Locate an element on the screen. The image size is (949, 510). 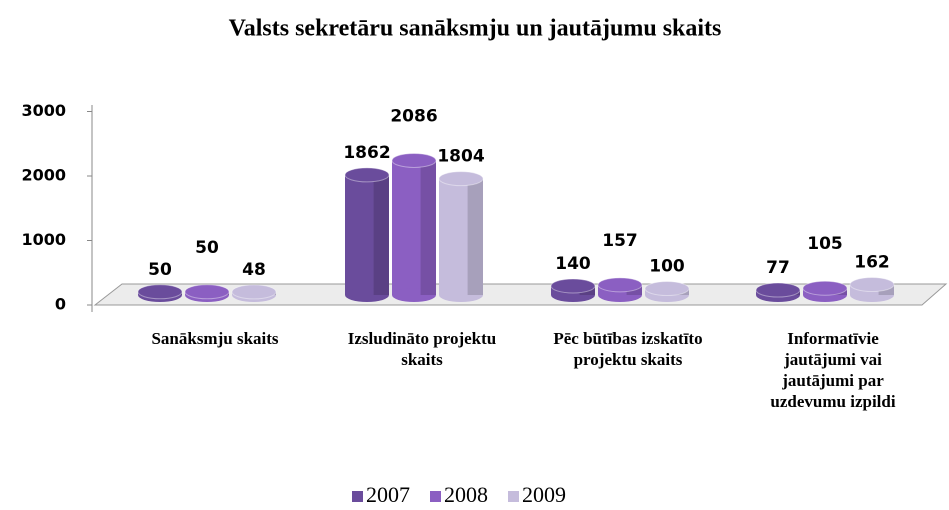
value-label: 1804 is located at coordinates (460, 157).